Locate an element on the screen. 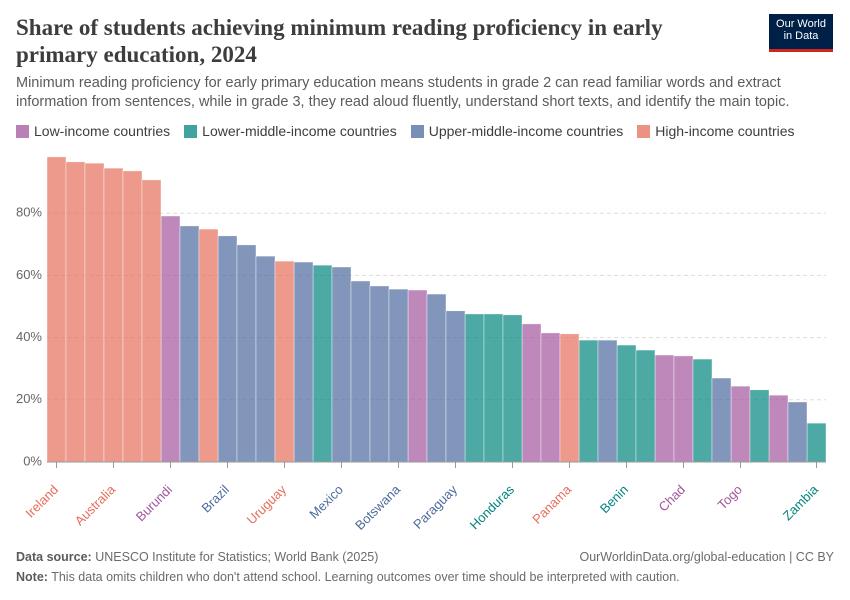 The height and width of the screenshot is (600, 850). x-tick-label: Honduras is located at coordinates (492, 507).